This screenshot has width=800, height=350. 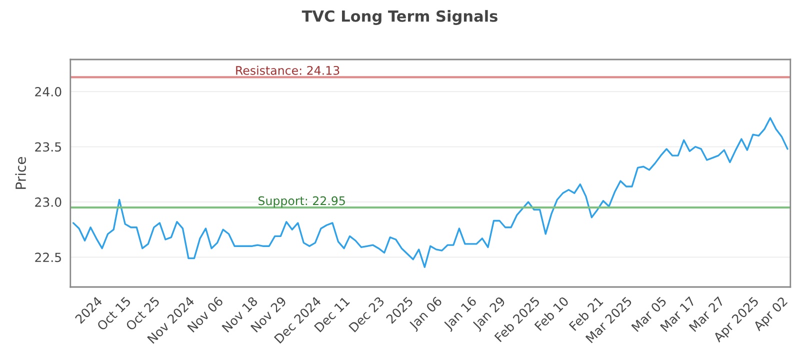 What do you see at coordinates (20, 173) in the screenshot?
I see `y-axis-title: Price` at bounding box center [20, 173].